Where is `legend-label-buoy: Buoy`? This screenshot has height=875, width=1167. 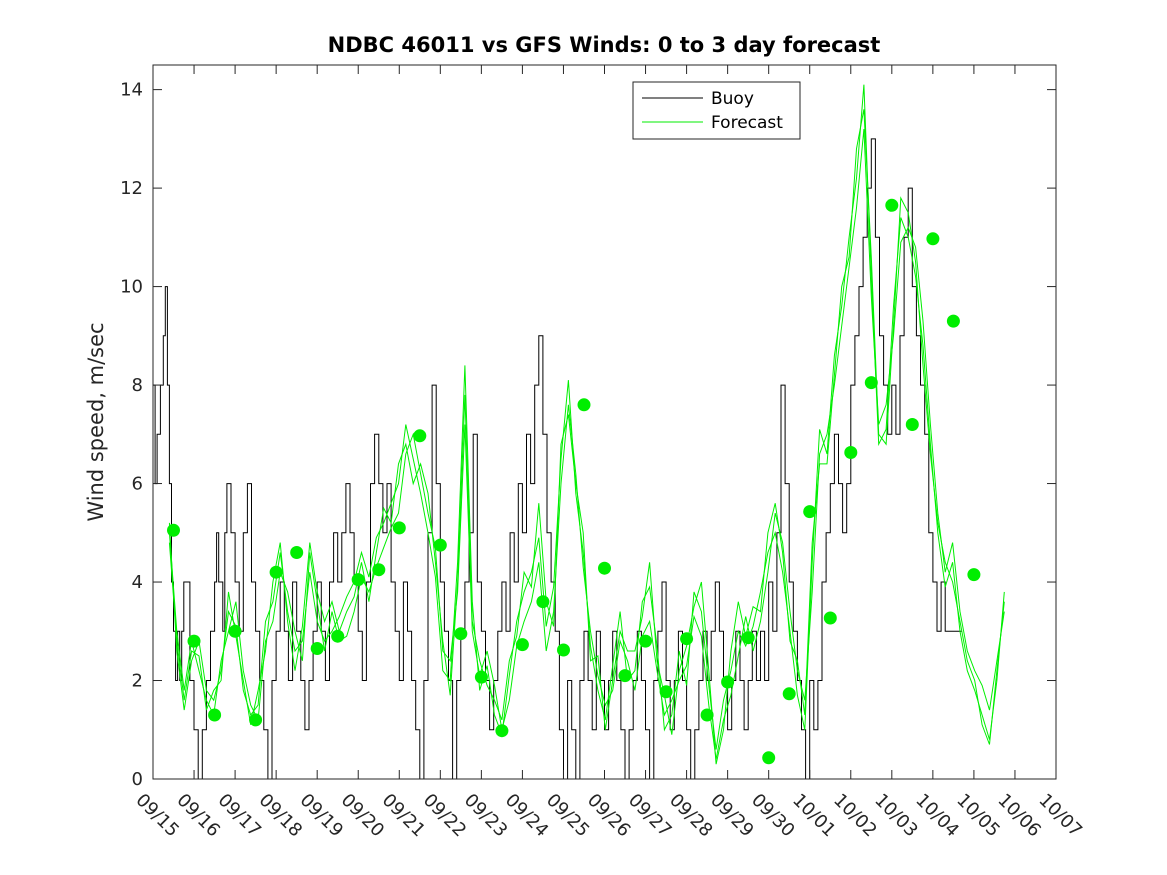 legend-label-buoy: Buoy is located at coordinates (732, 99).